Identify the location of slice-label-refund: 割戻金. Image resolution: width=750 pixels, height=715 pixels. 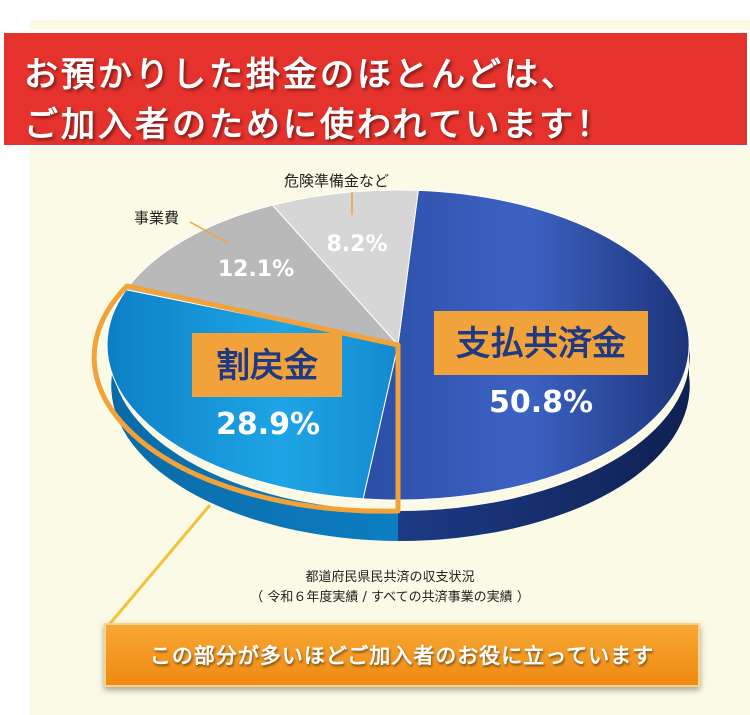
(267, 366).